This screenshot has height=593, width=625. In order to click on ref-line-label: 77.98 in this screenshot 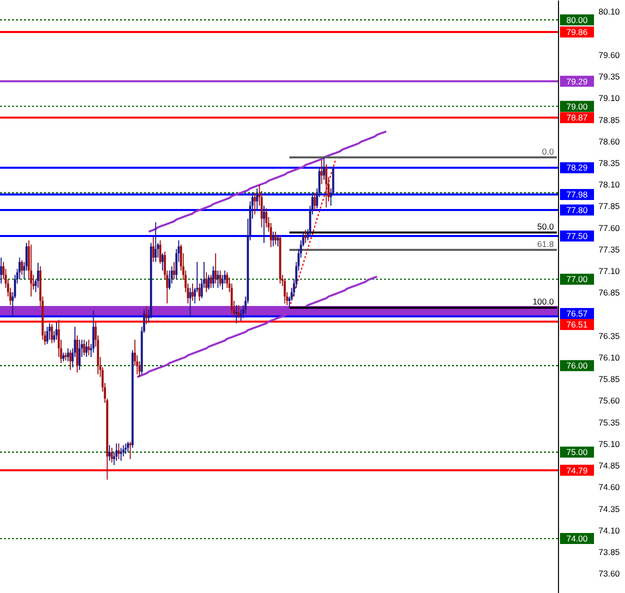, I will do `click(577, 194)`.